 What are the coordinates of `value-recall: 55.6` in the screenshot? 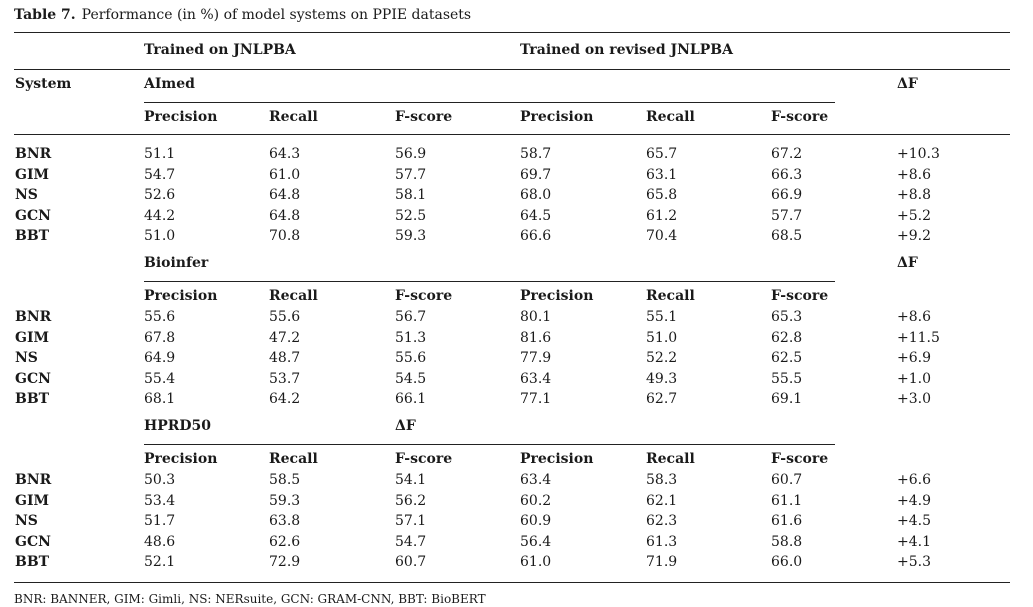 It's located at (285, 317).